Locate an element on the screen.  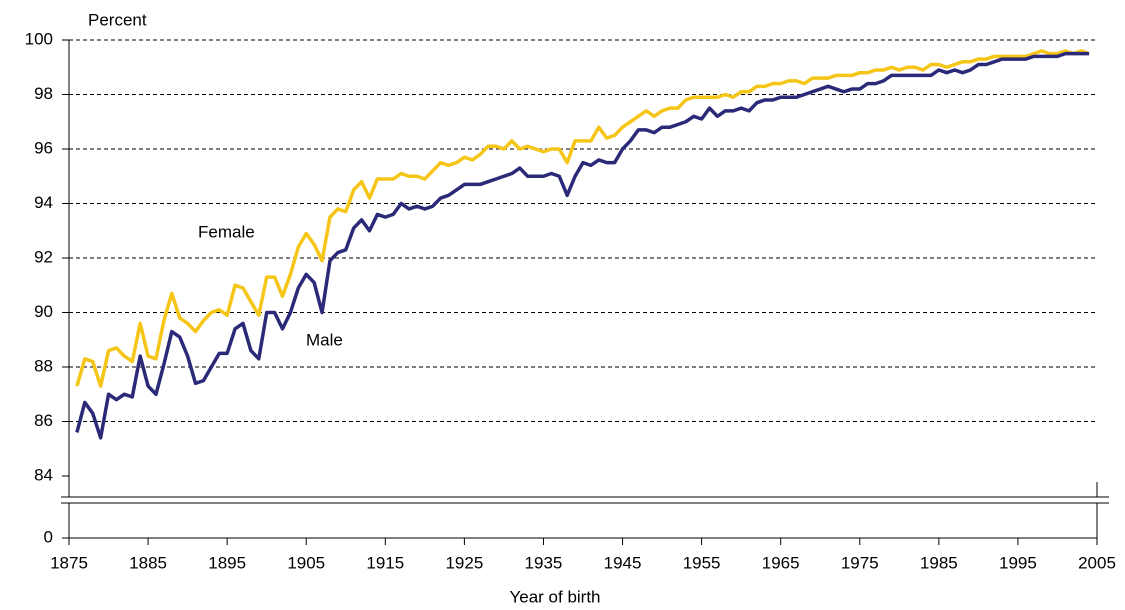
y-tick-label: 90 is located at coordinates (43, 311).